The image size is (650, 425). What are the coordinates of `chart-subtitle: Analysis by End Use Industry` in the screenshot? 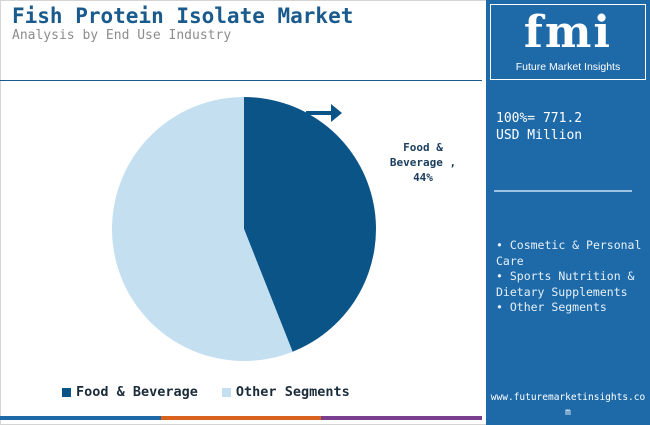 It's located at (122, 35).